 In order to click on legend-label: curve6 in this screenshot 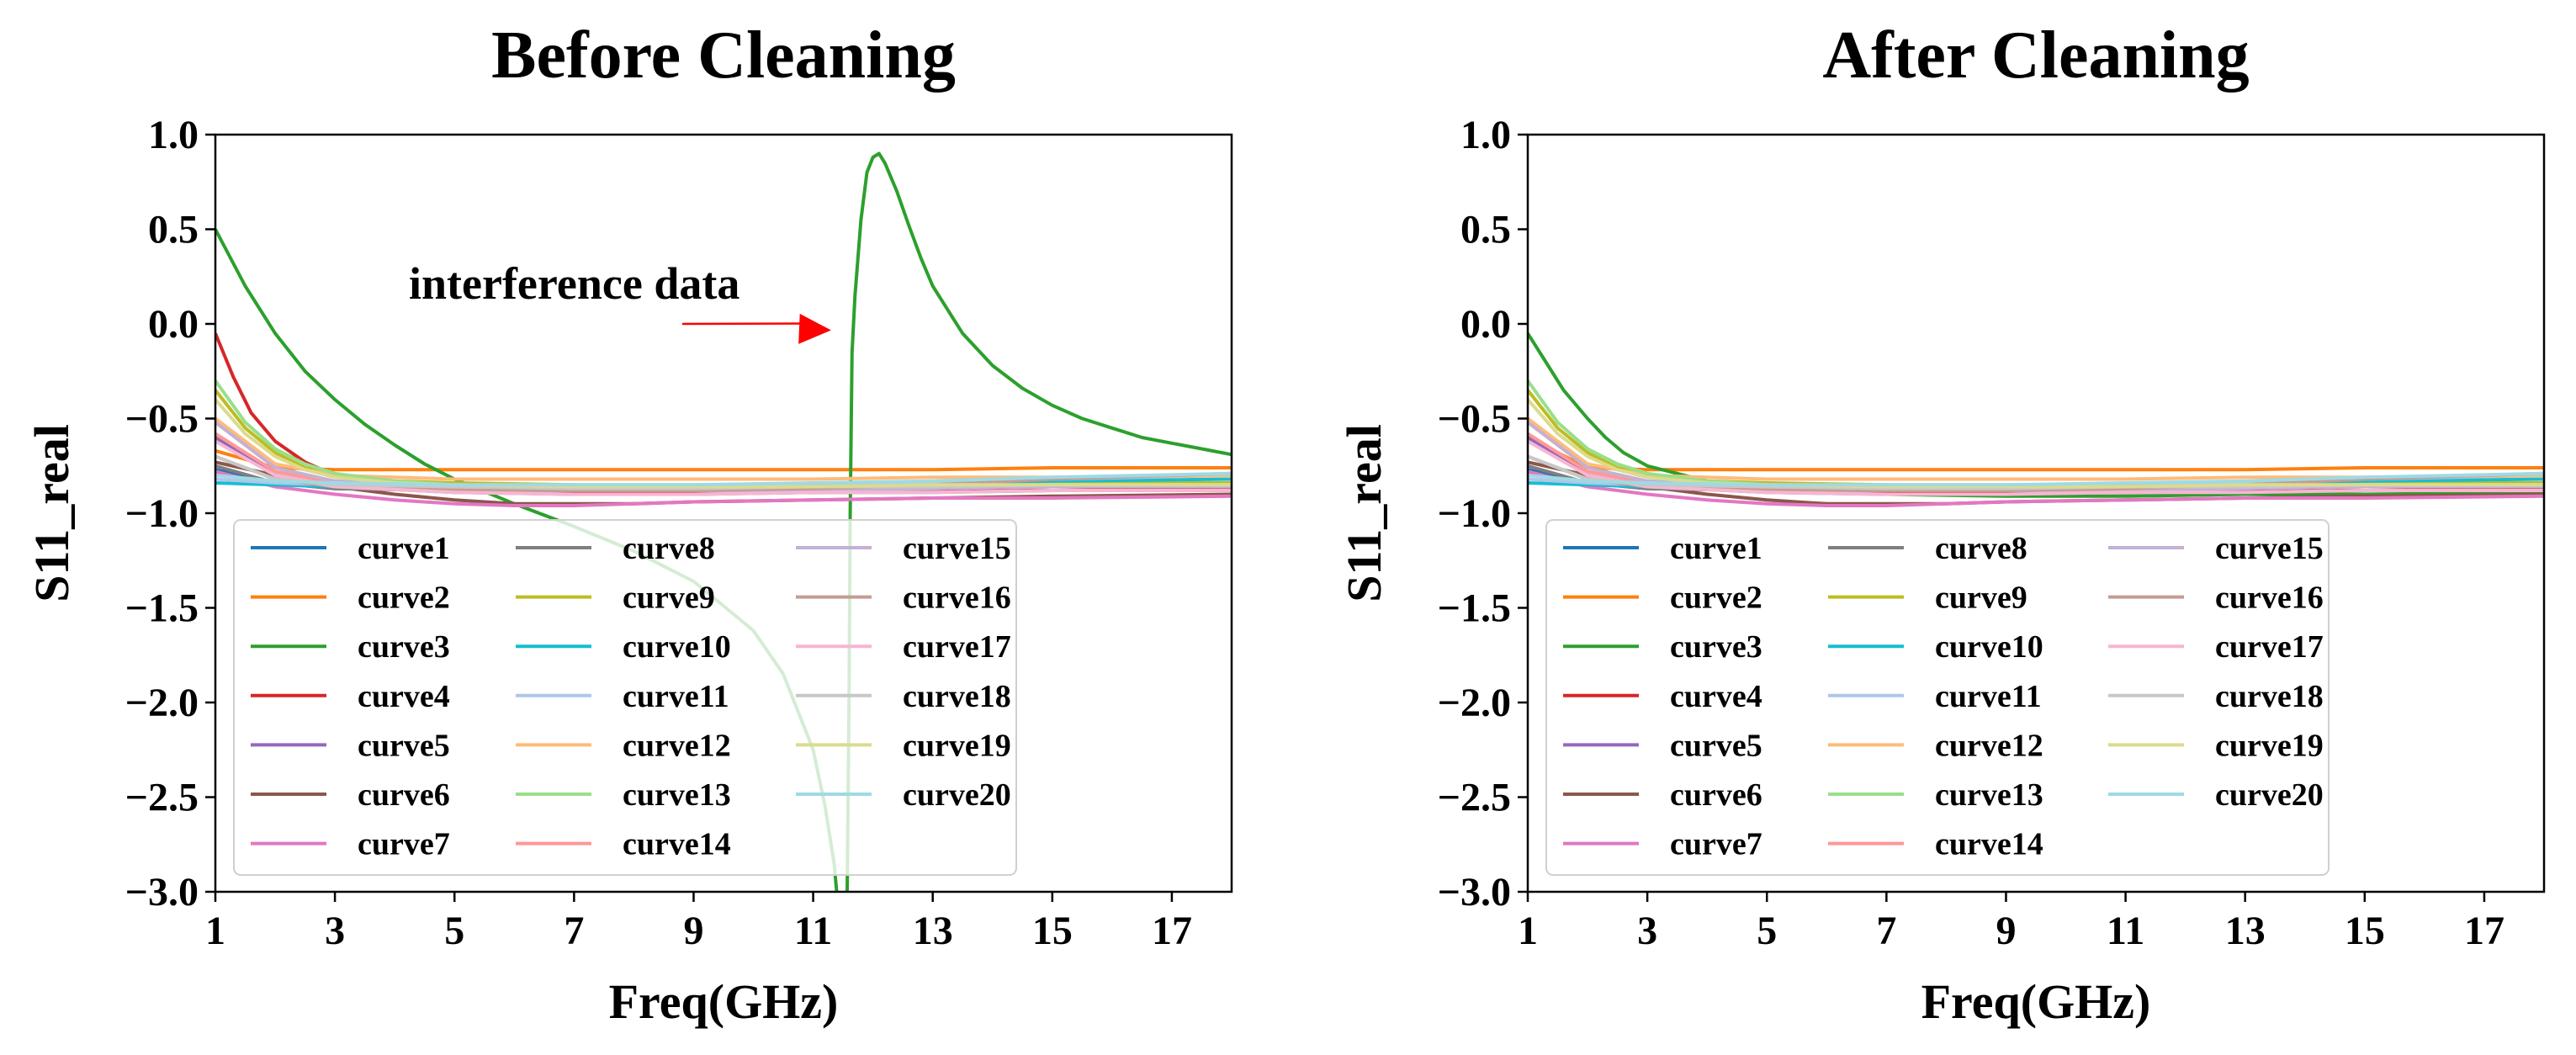, I will do `click(404, 795)`.